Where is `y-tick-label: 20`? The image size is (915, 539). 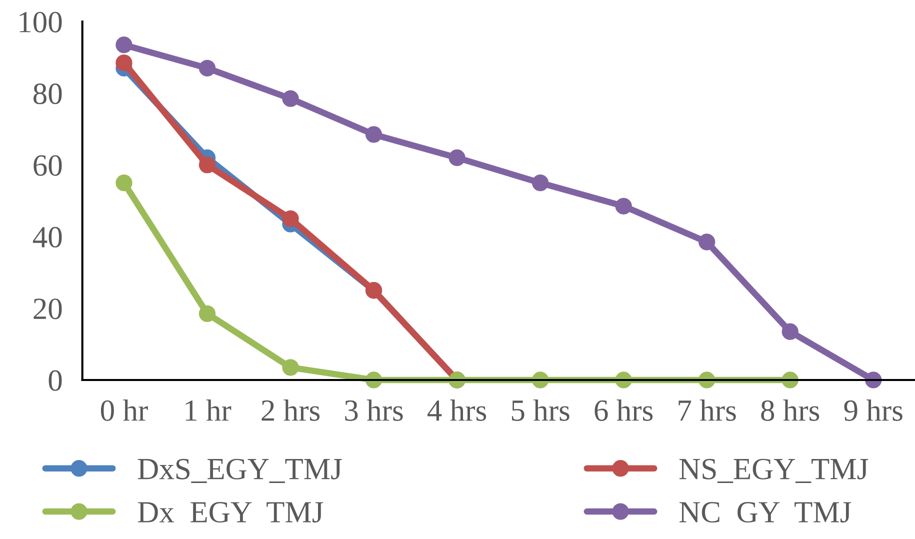 y-tick-label: 20 is located at coordinates (48, 309).